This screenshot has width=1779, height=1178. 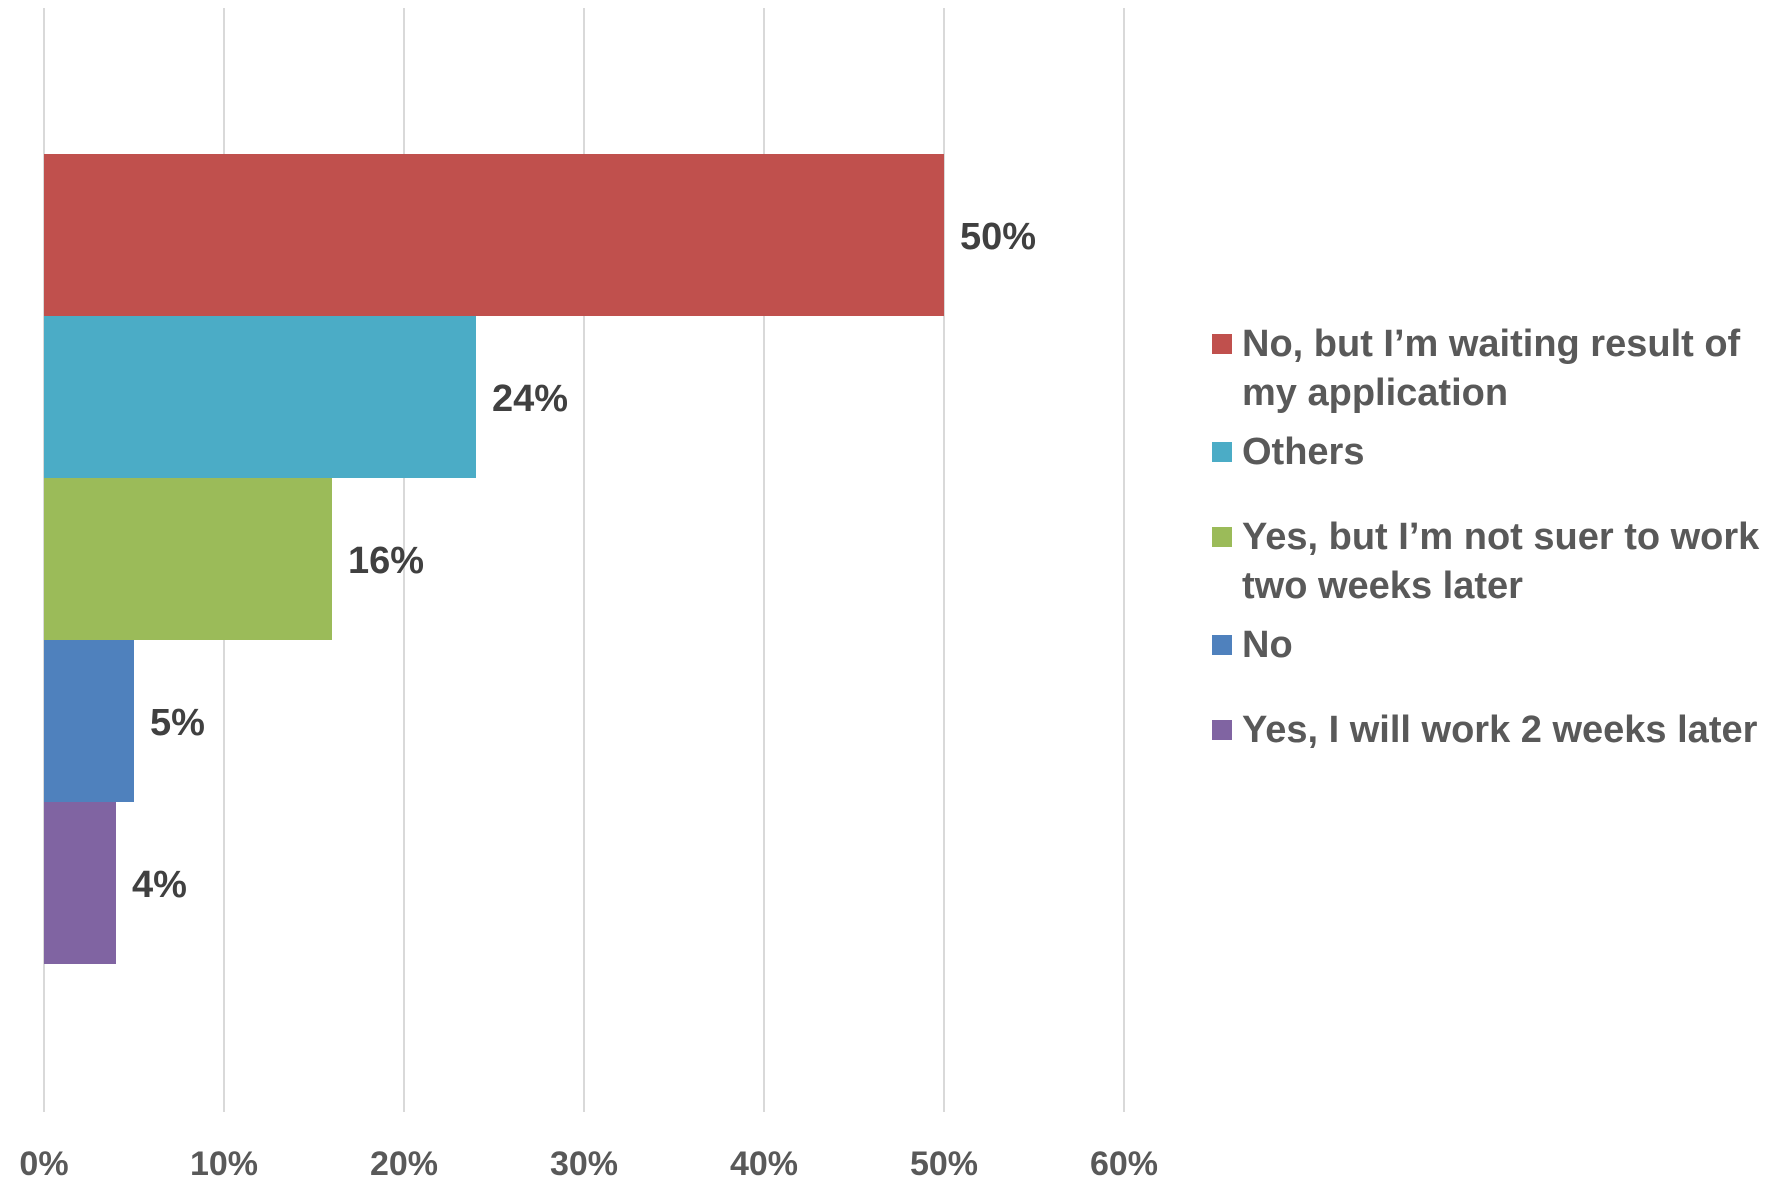 I want to click on x-tick-label: 60%, so click(x=1124, y=1161).